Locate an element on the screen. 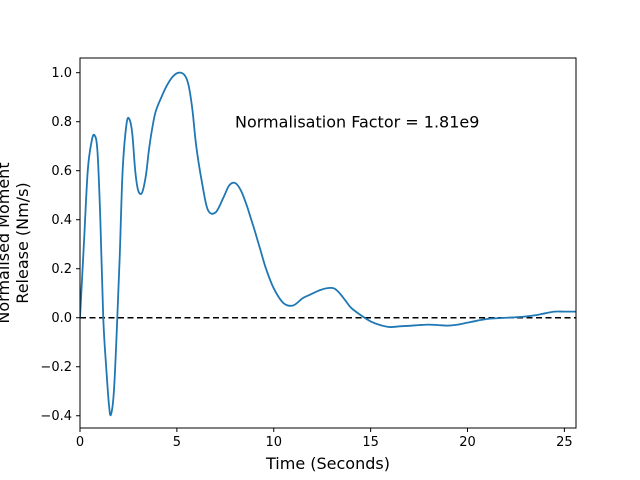 This screenshot has width=640, height=480. x-tick-label: 25 is located at coordinates (564, 442).